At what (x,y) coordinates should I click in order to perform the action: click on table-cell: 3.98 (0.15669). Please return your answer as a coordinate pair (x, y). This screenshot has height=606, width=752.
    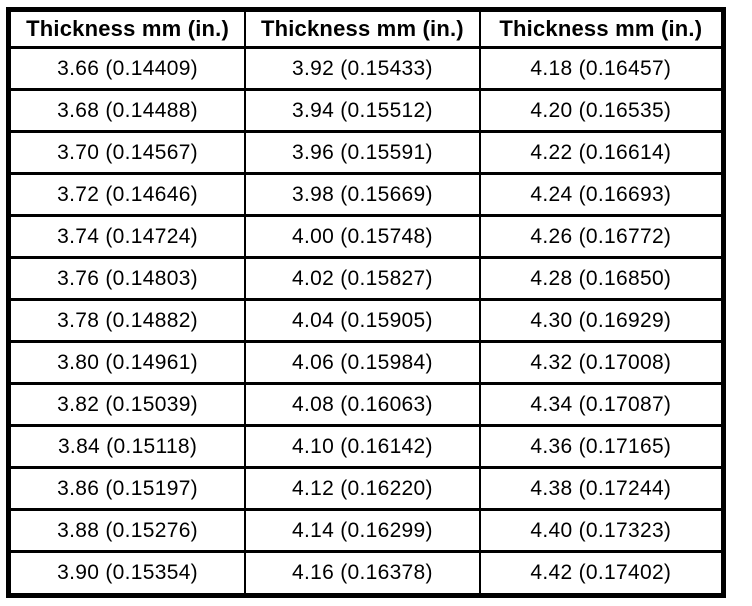
    Looking at the image, I should click on (362, 195).